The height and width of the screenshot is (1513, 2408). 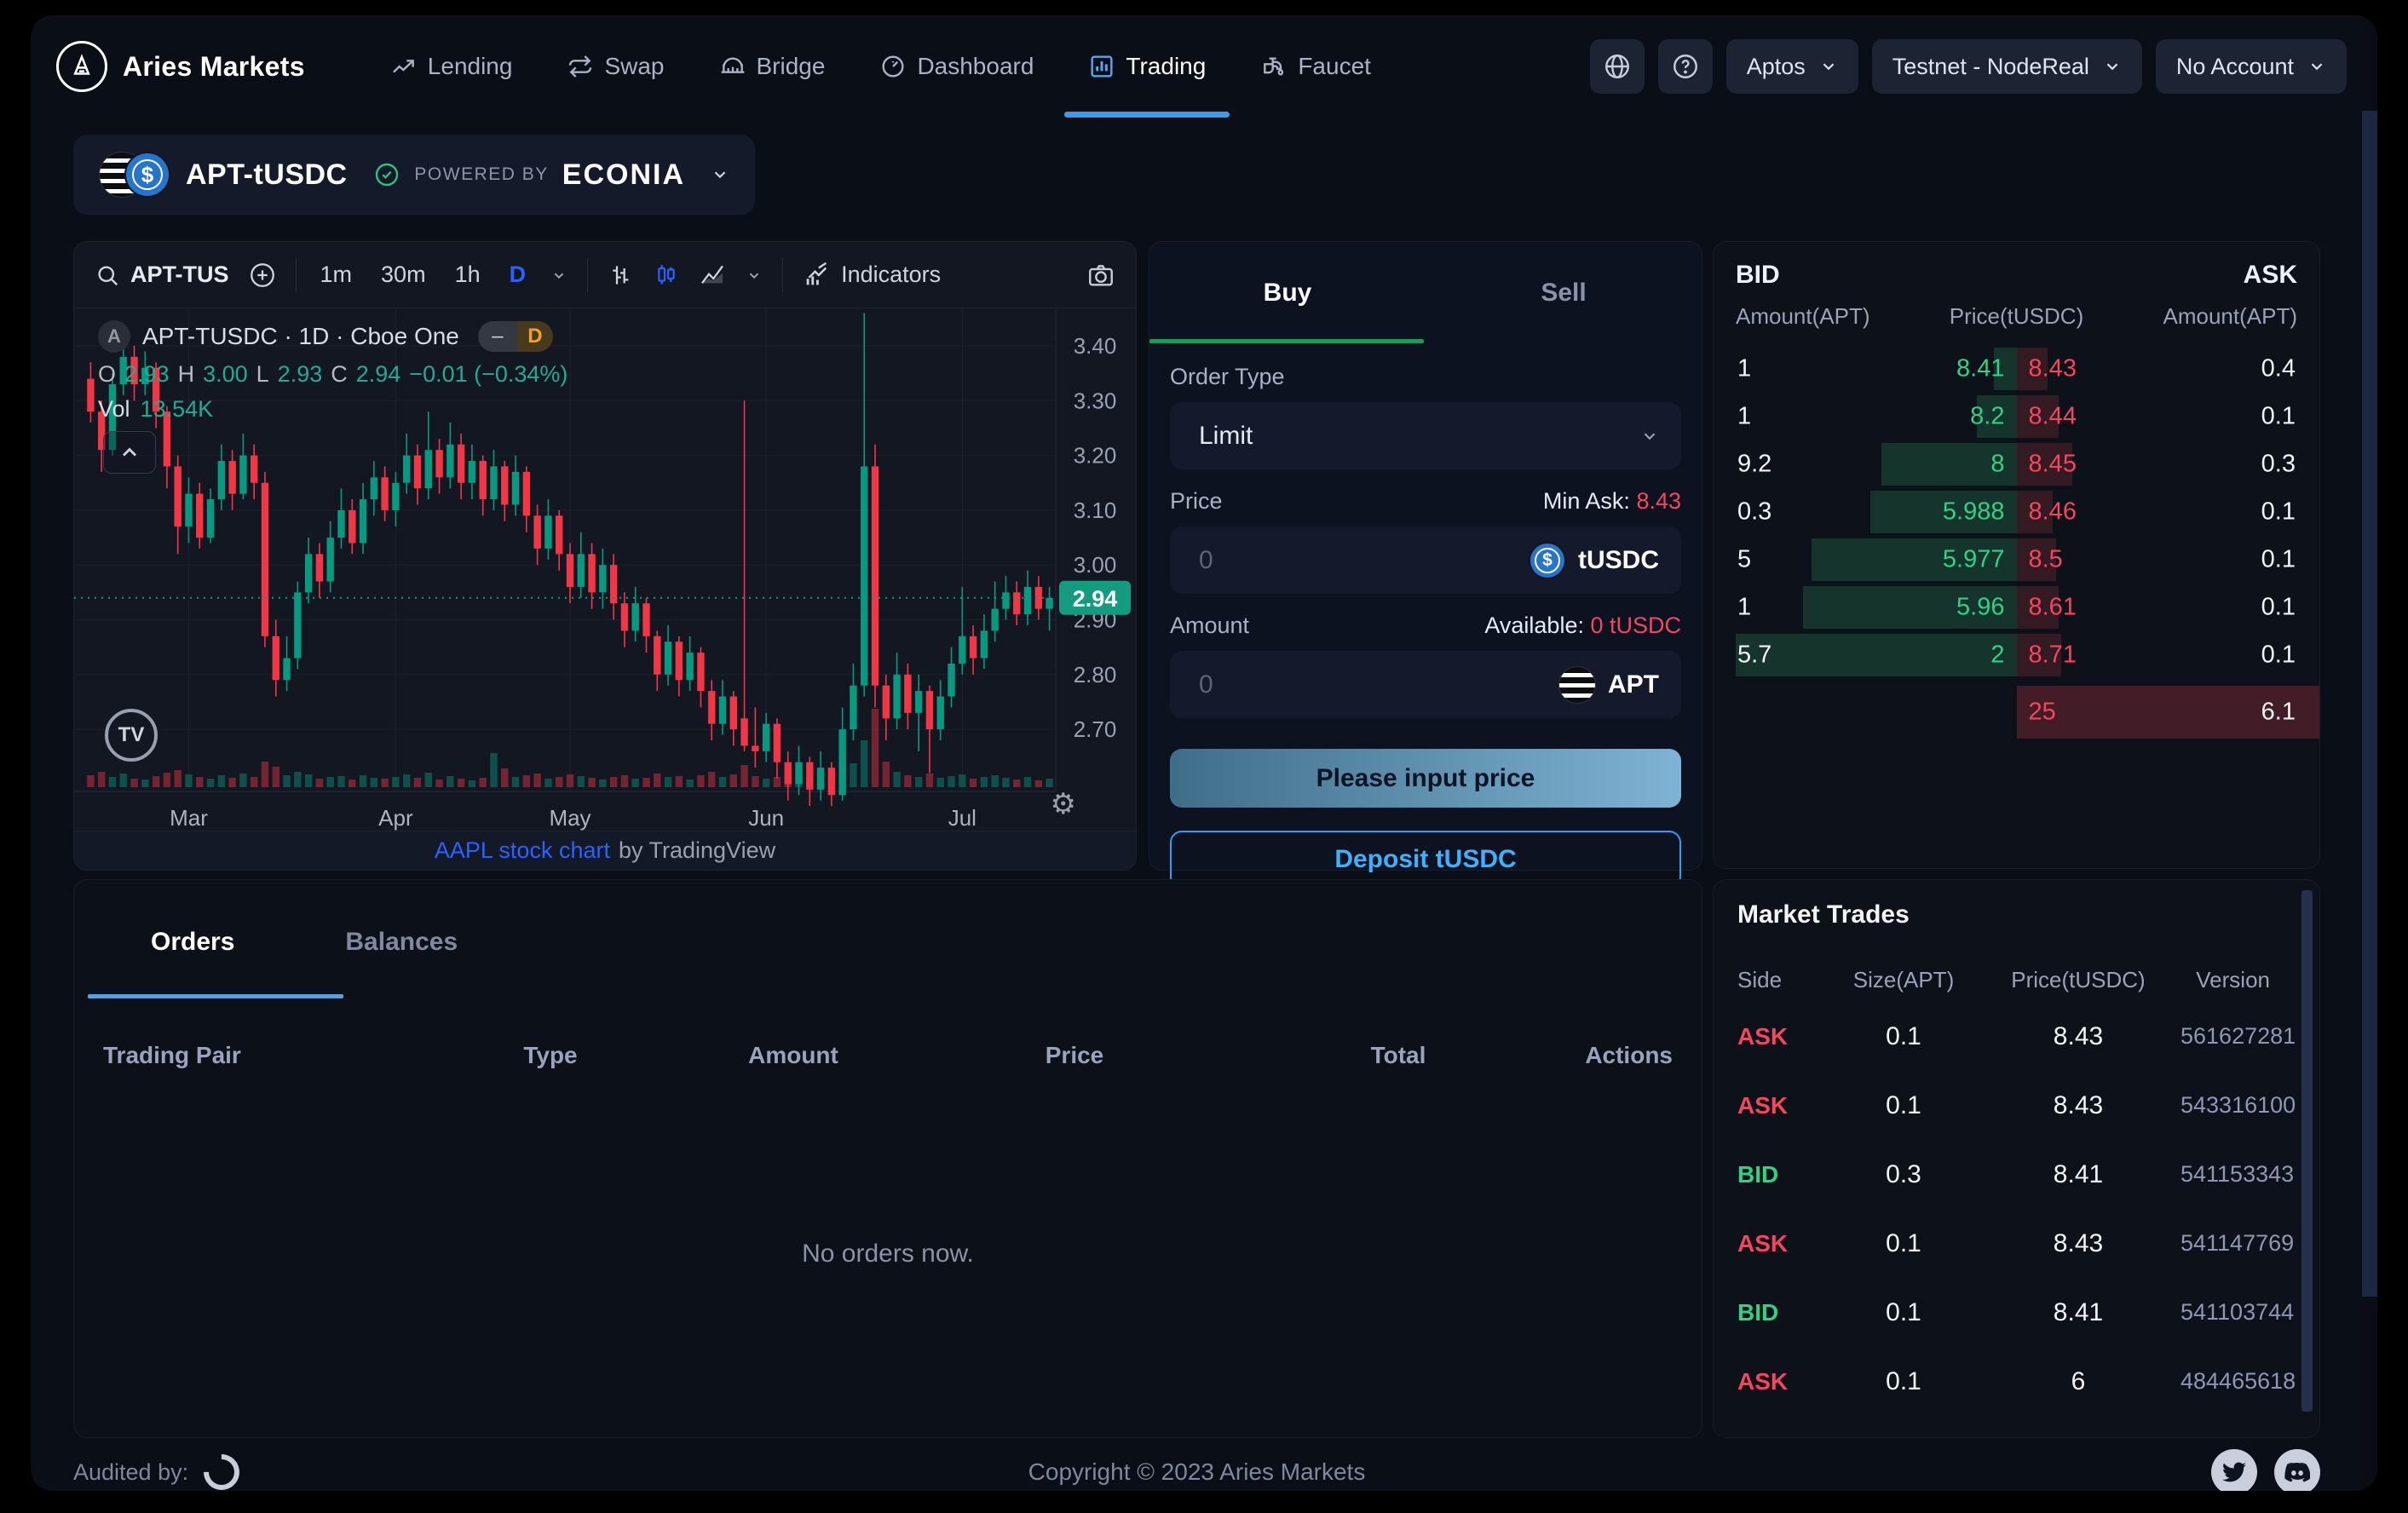 I want to click on nav-item-trading: Trading, so click(x=1147, y=66).